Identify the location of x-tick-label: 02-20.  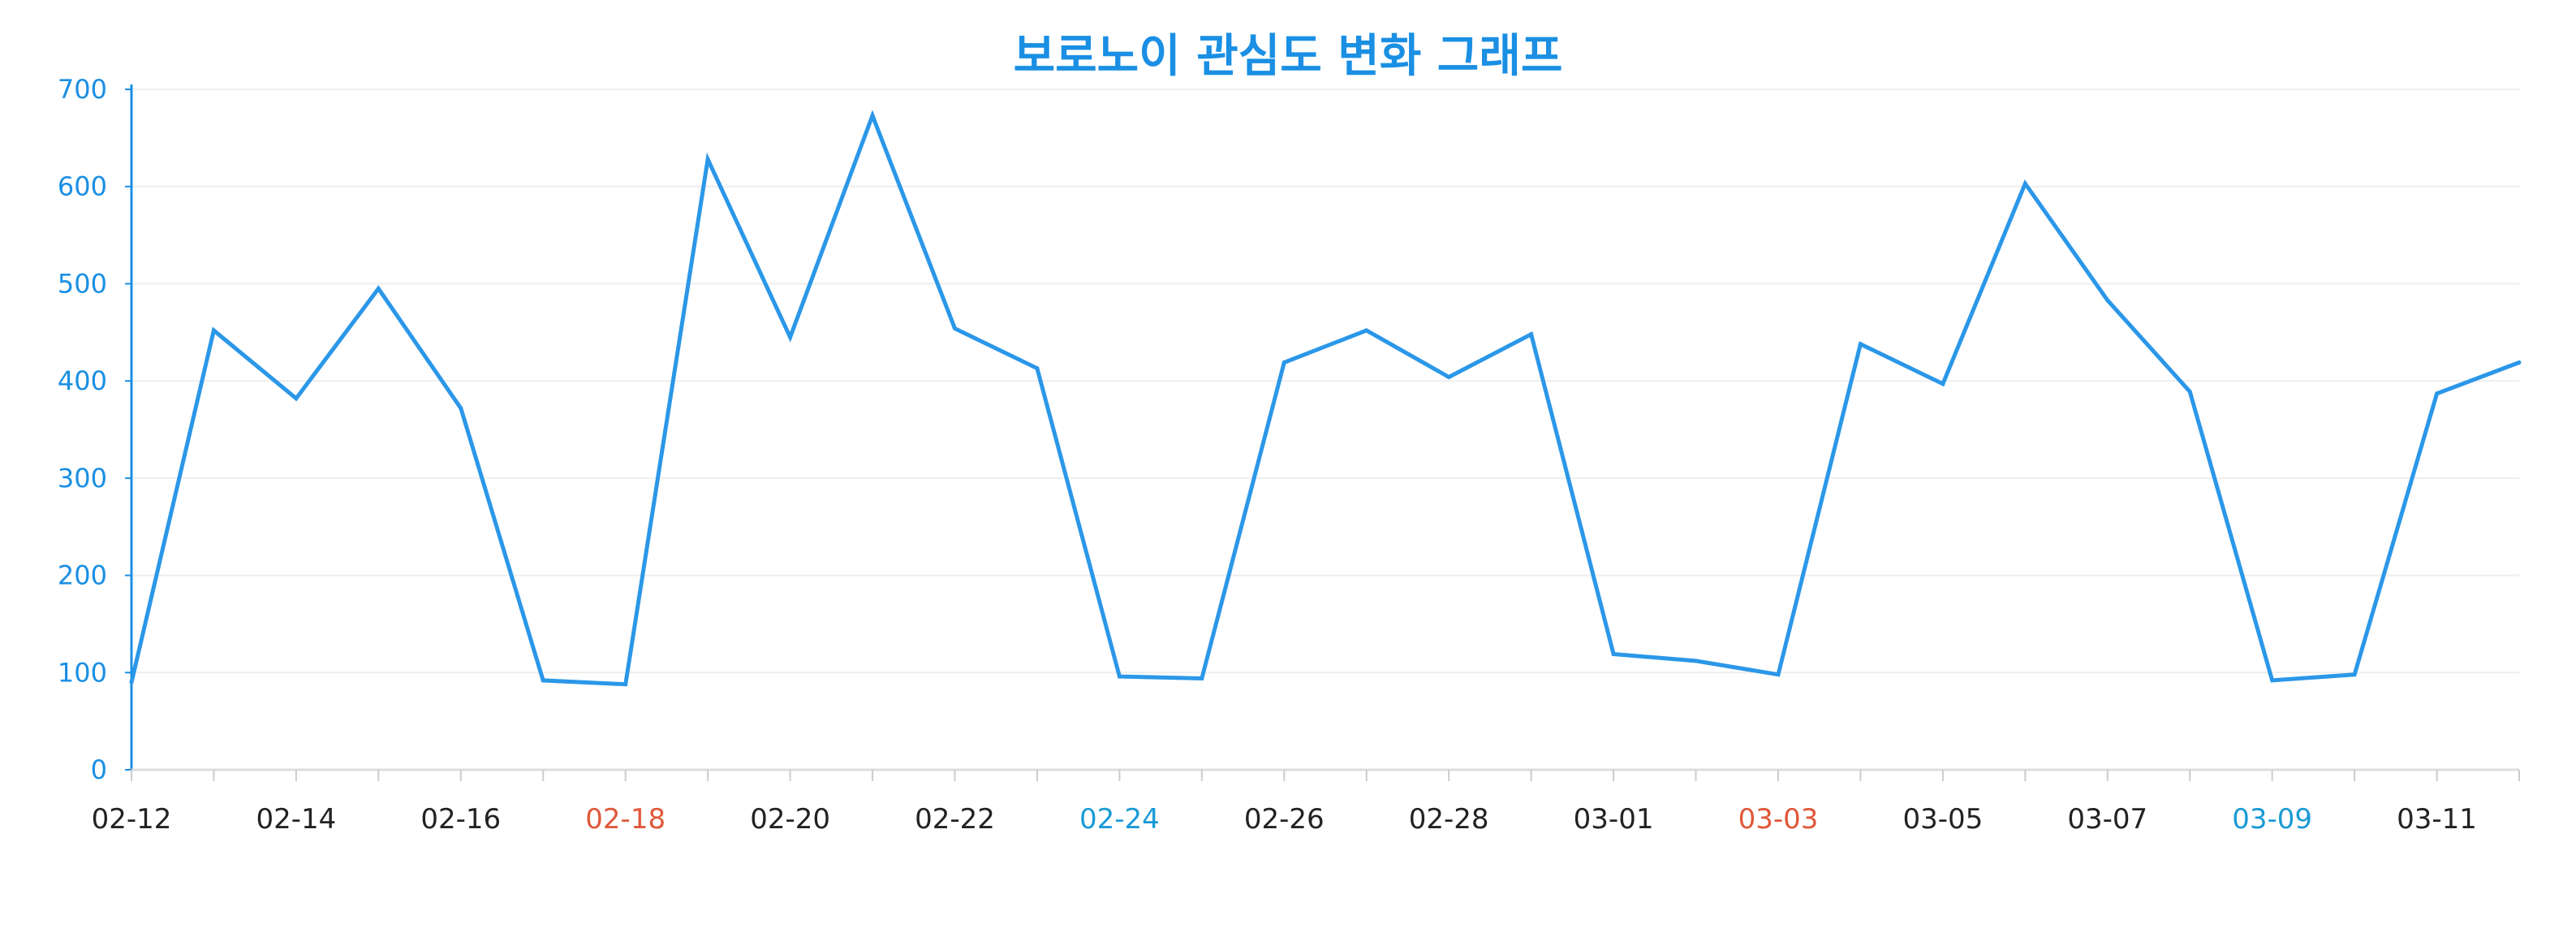
(790, 819).